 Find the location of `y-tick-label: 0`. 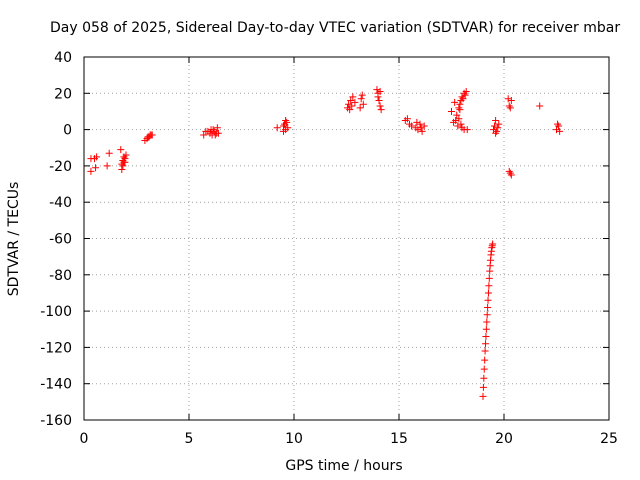

y-tick-label: 0 is located at coordinates (67, 131).